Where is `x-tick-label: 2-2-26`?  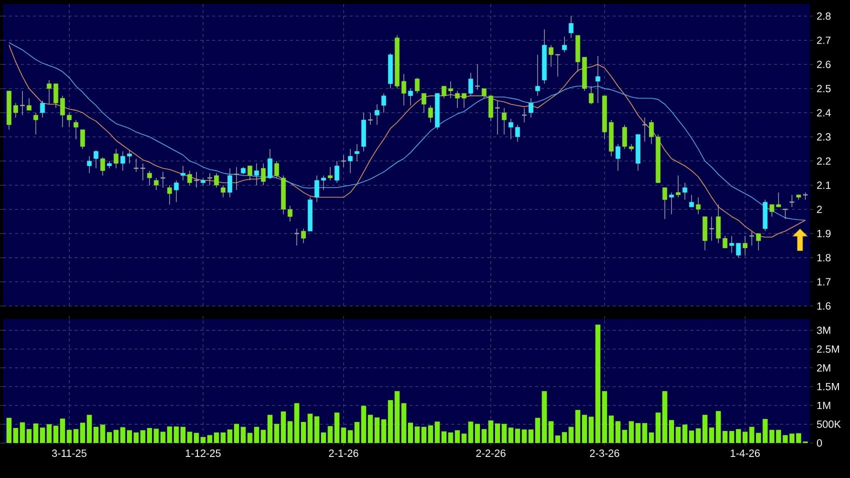 x-tick-label: 2-2-26 is located at coordinates (491, 453).